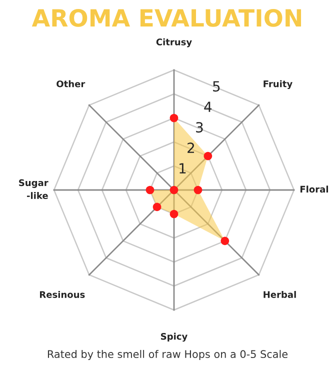 The height and width of the screenshot is (367, 335). What do you see at coordinates (191, 147) in the screenshot?
I see `y-tick-label: 2` at bounding box center [191, 147].